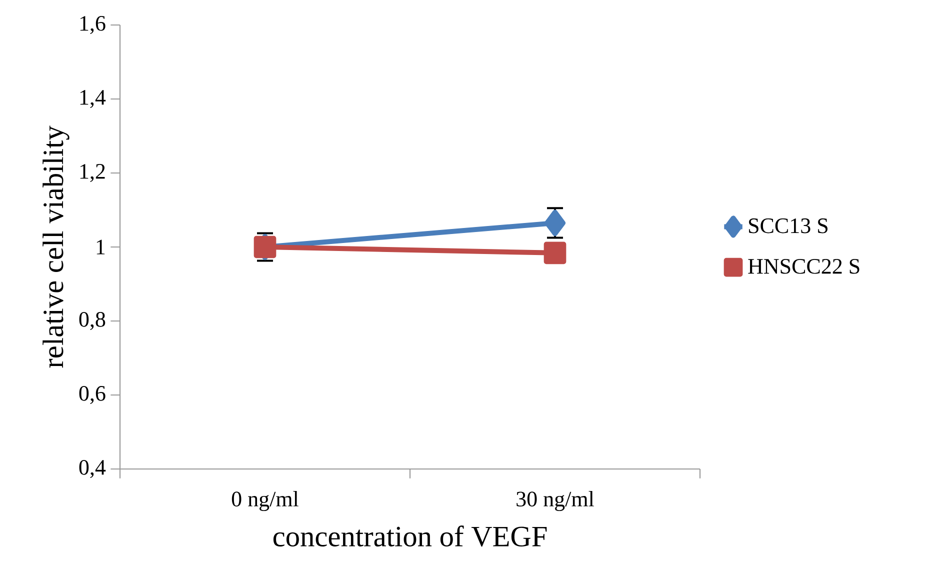 This screenshot has width=944, height=569. What do you see at coordinates (93, 99) in the screenshot?
I see `y-tick-label: 1,4` at bounding box center [93, 99].